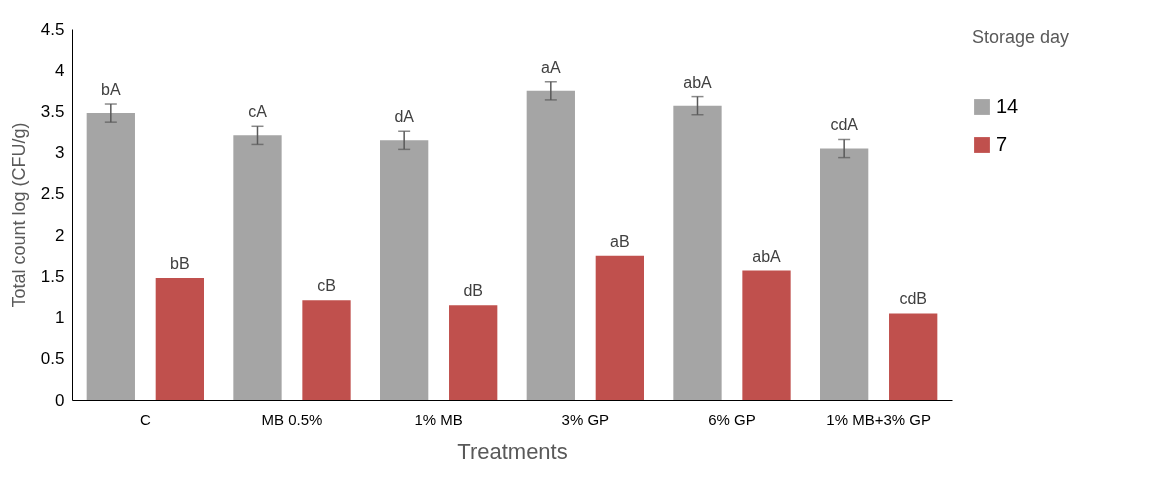 The height and width of the screenshot is (477, 1160). Describe the element at coordinates (52, 194) in the screenshot. I see `y-tick-label: 2.5` at that location.